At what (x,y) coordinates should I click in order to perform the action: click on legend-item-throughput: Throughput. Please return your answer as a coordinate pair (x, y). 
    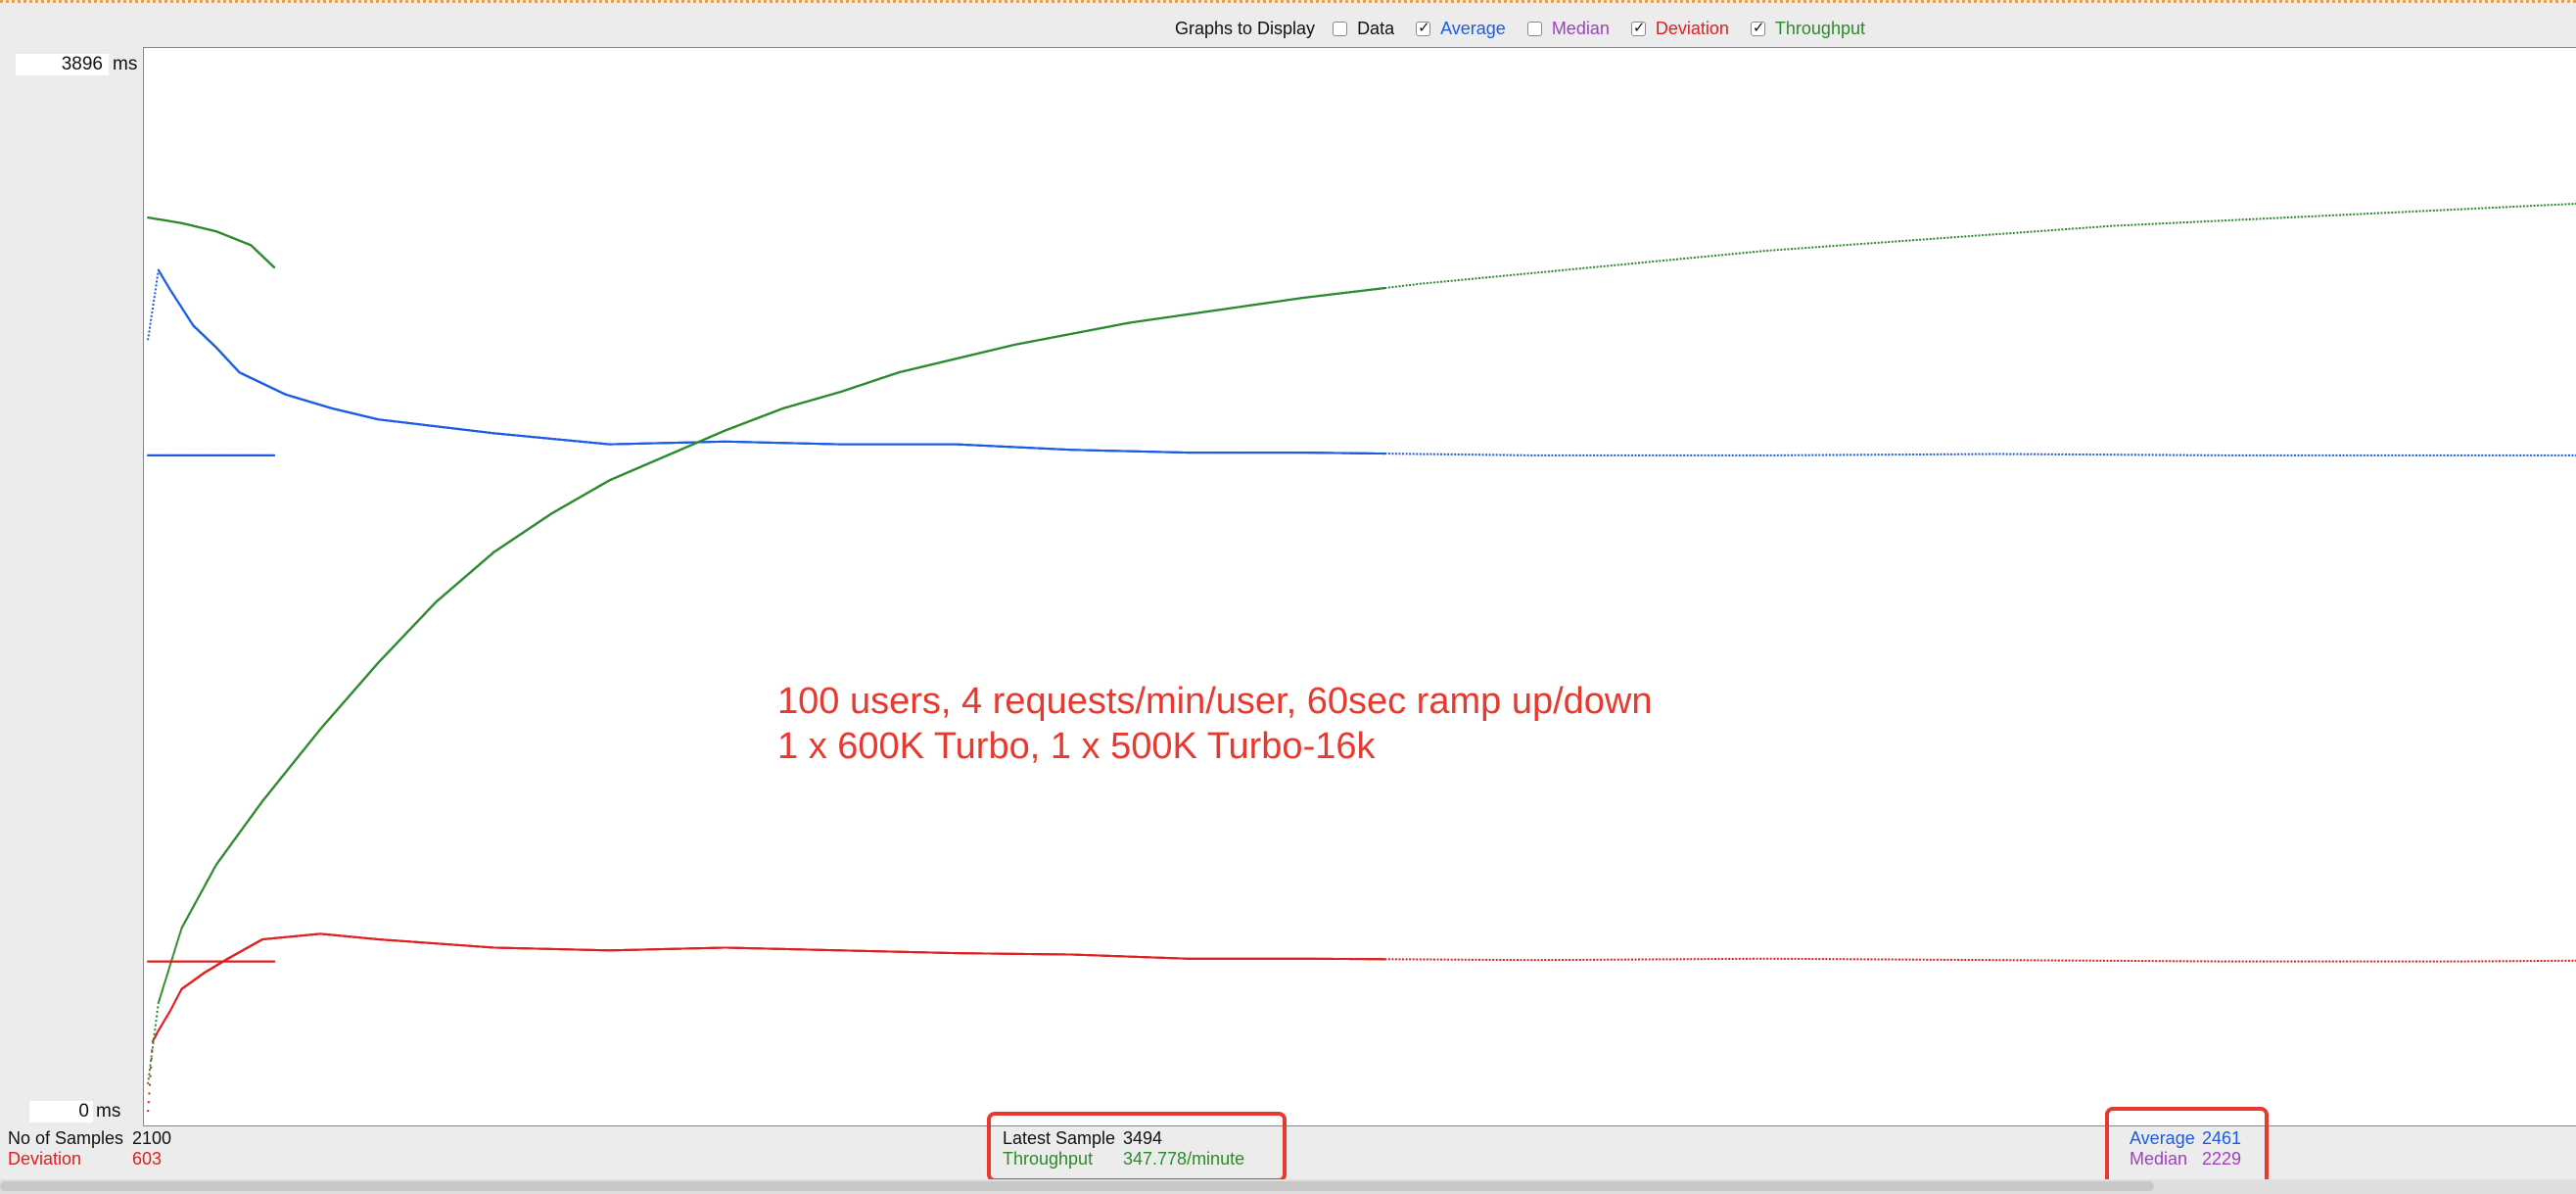
    Looking at the image, I should click on (1807, 29).